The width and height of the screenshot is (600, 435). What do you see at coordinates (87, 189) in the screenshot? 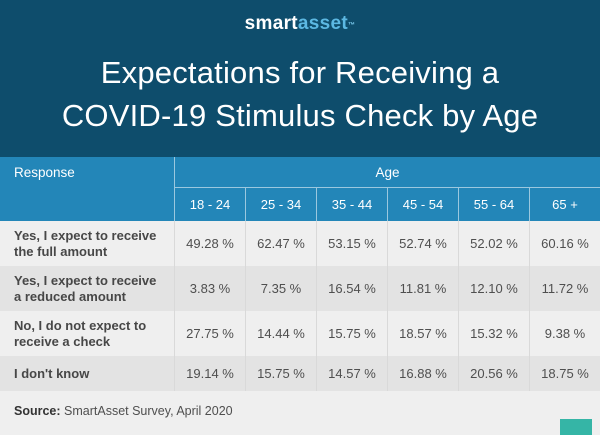
I see `response-header-cell: Response` at bounding box center [87, 189].